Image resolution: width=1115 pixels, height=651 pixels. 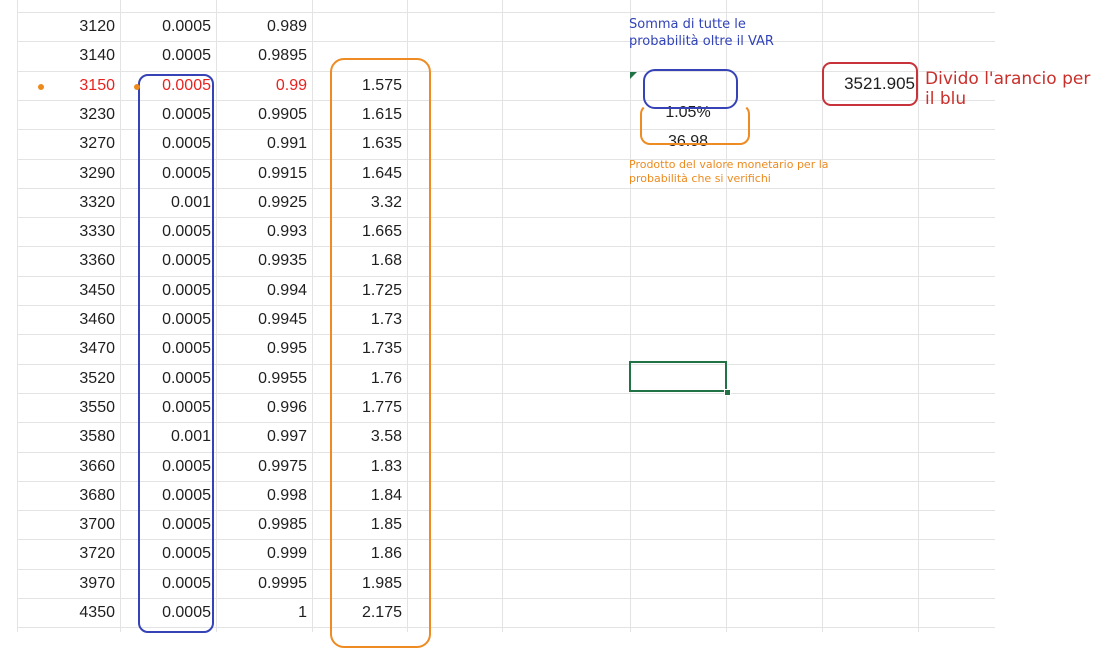 What do you see at coordinates (68, 231) in the screenshot?
I see `table-cell-a: 3330` at bounding box center [68, 231].